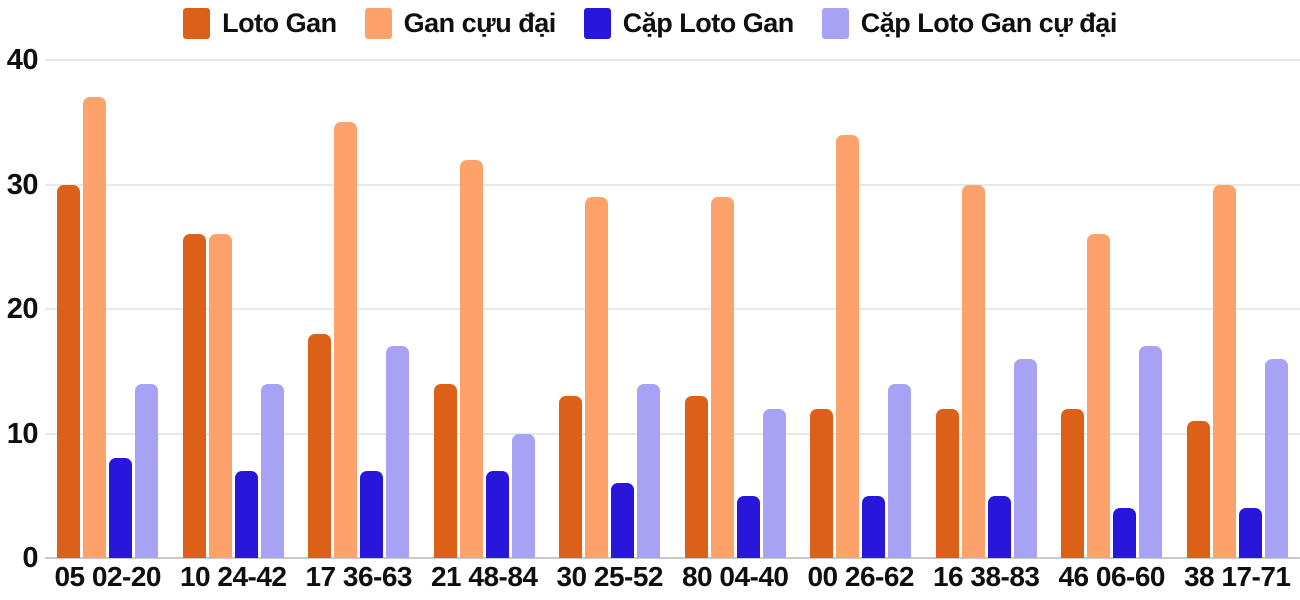 The image size is (1300, 600). What do you see at coordinates (398, 452) in the screenshot?
I see `bar-cặp-loto-gan-cự-đại-17-36-63` at bounding box center [398, 452].